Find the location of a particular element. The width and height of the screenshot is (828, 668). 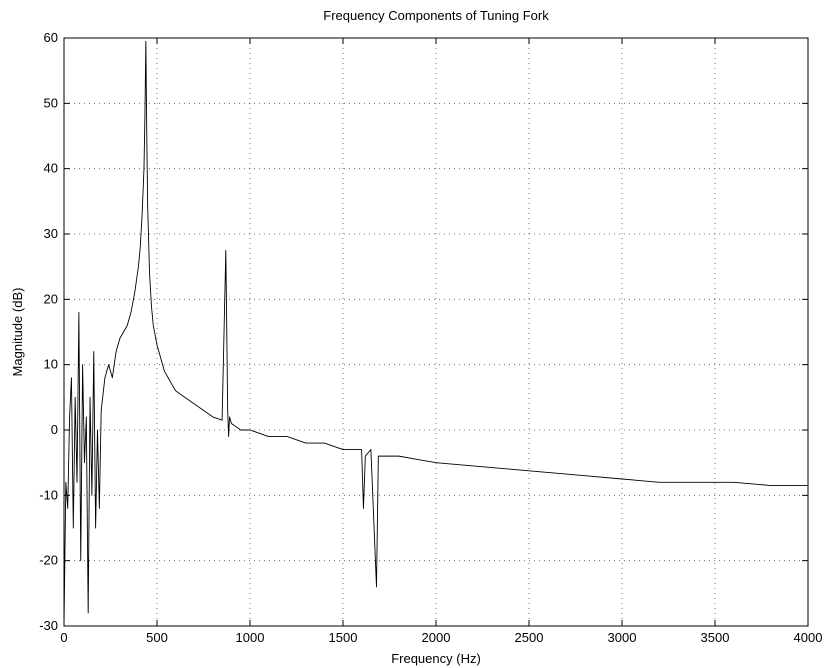

x-tick-label: 500 is located at coordinates (157, 637).